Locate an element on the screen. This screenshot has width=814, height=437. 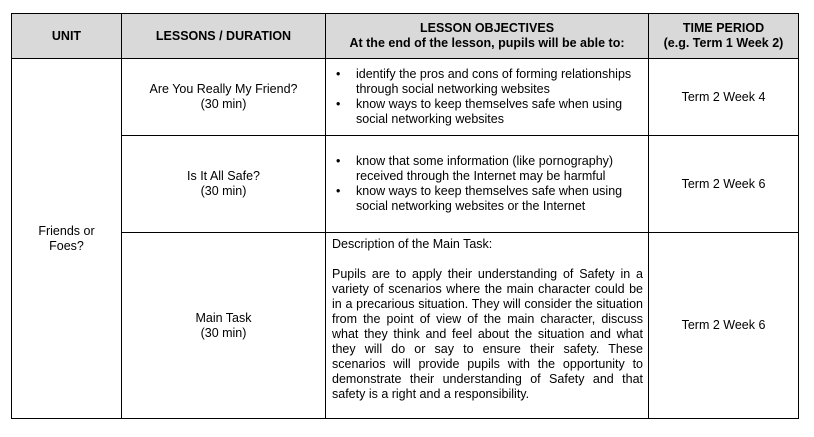
lesson-cell: Main Task (30 min) is located at coordinates (223, 325).